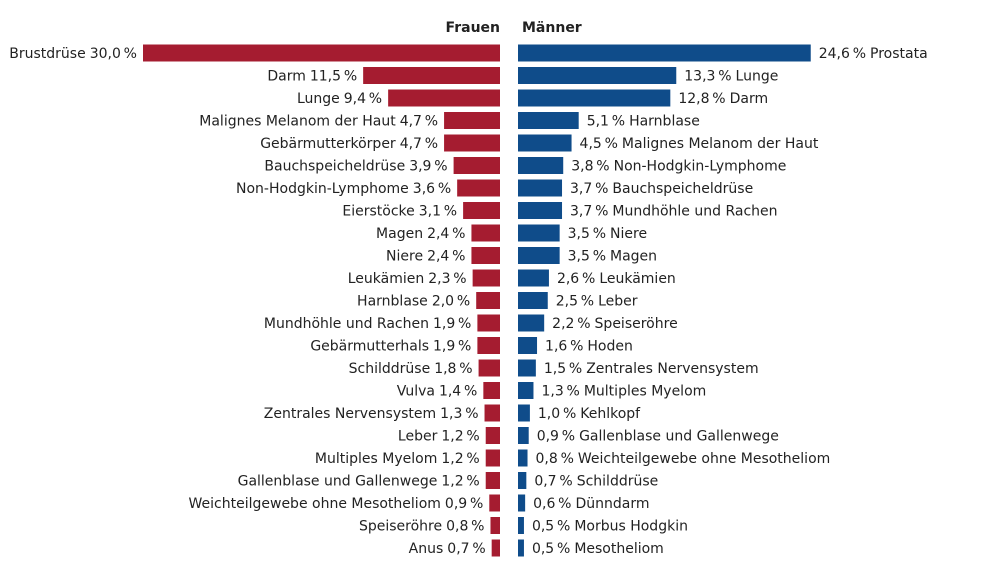  I want to click on category-label: Eierstöcke, so click(378, 212).